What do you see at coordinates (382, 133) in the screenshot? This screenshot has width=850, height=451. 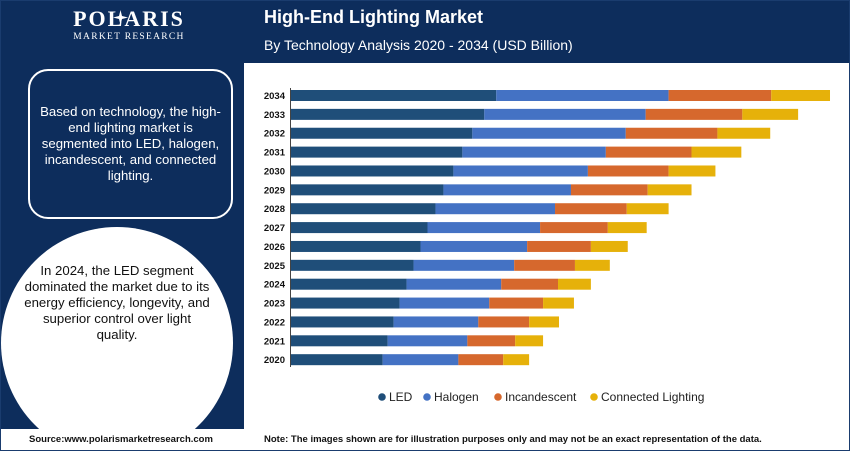 I see `bar-led-2032` at bounding box center [382, 133].